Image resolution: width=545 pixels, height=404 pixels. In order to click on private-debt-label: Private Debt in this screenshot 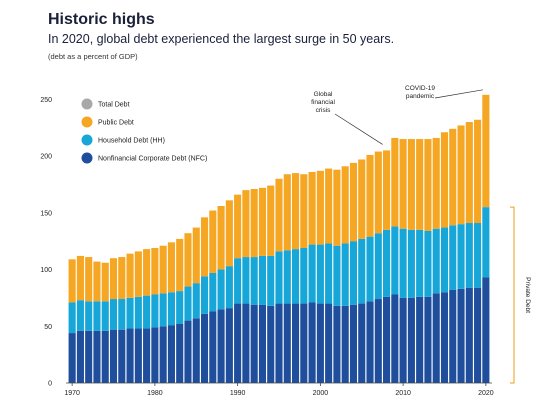, I will do `click(527, 295)`.